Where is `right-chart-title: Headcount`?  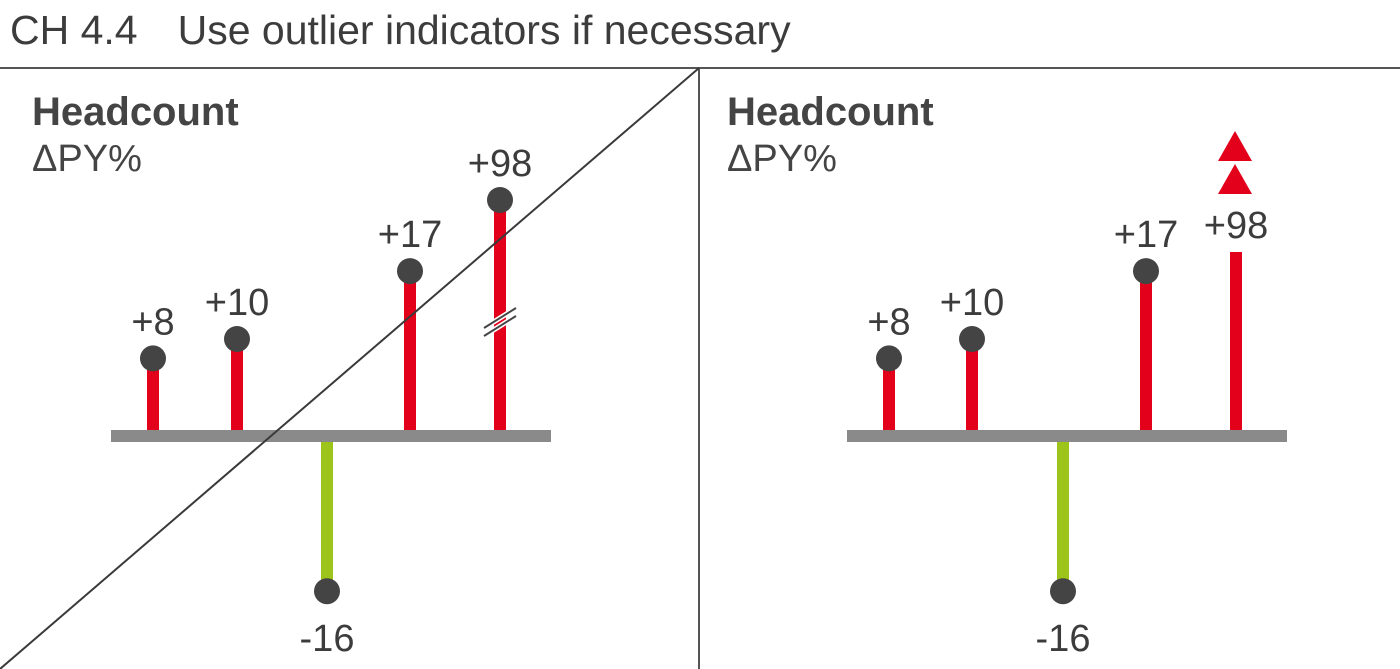
right-chart-title: Headcount is located at coordinates (830, 112).